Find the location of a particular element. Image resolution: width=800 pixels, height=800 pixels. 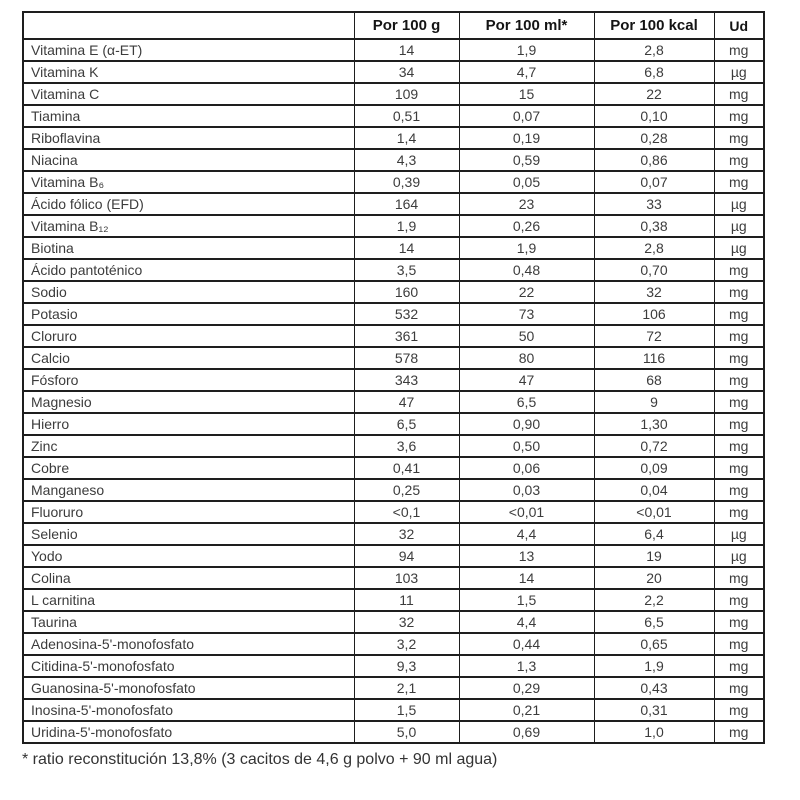

value-per-100kcal: 72 is located at coordinates (654, 336).